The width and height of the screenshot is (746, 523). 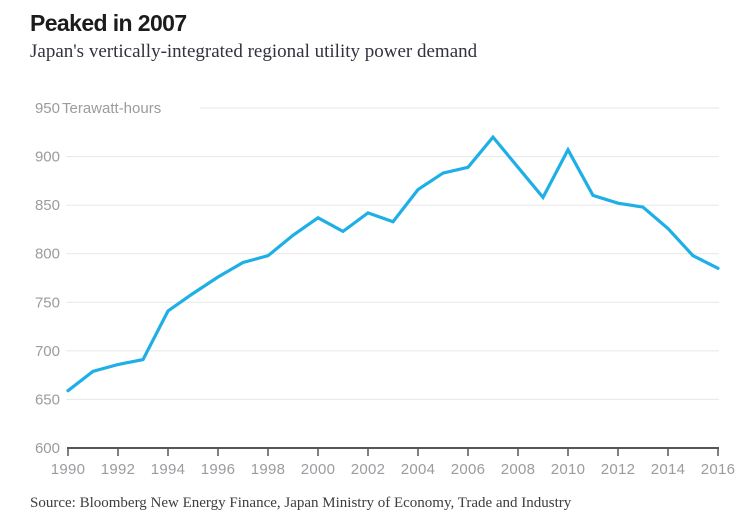 What do you see at coordinates (368, 469) in the screenshot?
I see `x-axis-label: 2002` at bounding box center [368, 469].